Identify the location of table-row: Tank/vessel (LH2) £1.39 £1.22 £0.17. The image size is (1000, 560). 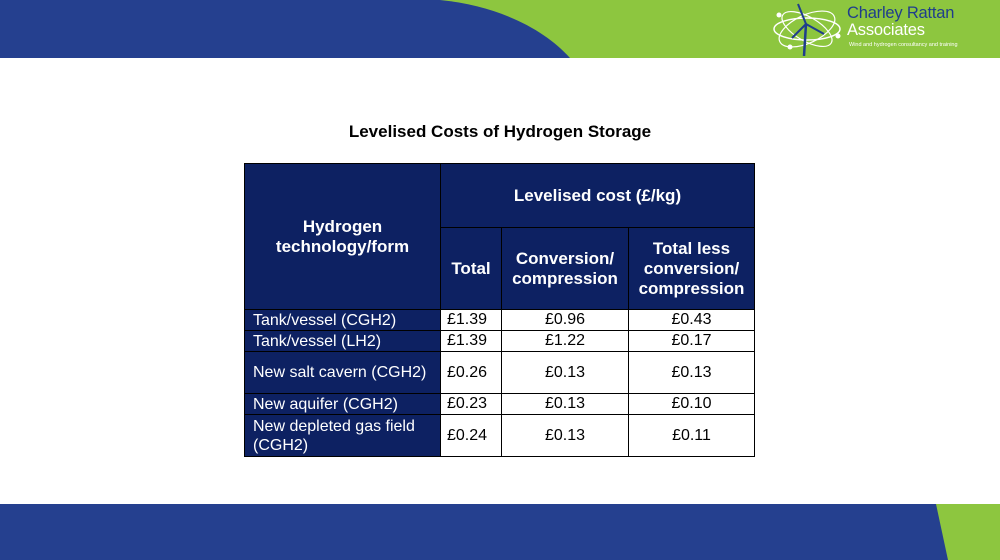
(499, 341).